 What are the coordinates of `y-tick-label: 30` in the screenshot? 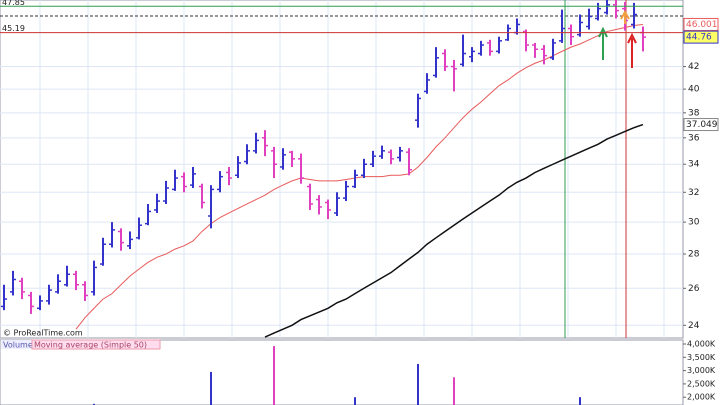 It's located at (694, 223).